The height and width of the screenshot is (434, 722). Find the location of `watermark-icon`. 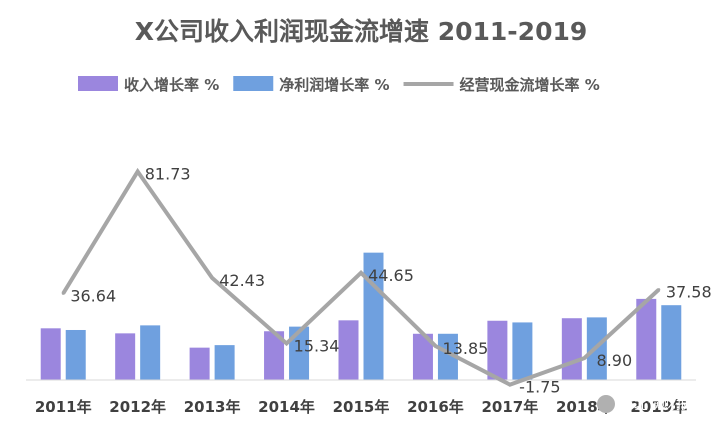

watermark-icon is located at coordinates (606, 404).